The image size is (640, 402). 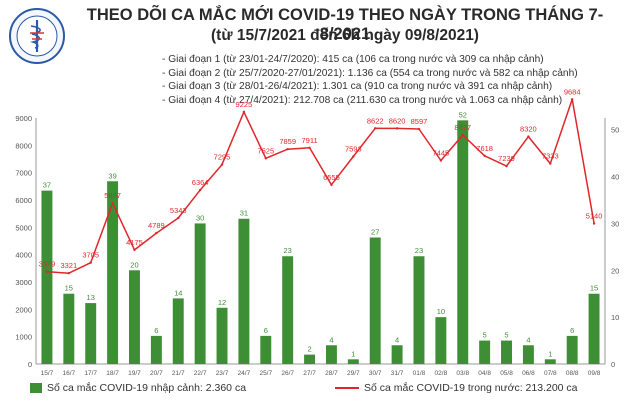 What do you see at coordinates (397, 120) in the screenshot?
I see `line-value-label: 8620` at bounding box center [397, 120].